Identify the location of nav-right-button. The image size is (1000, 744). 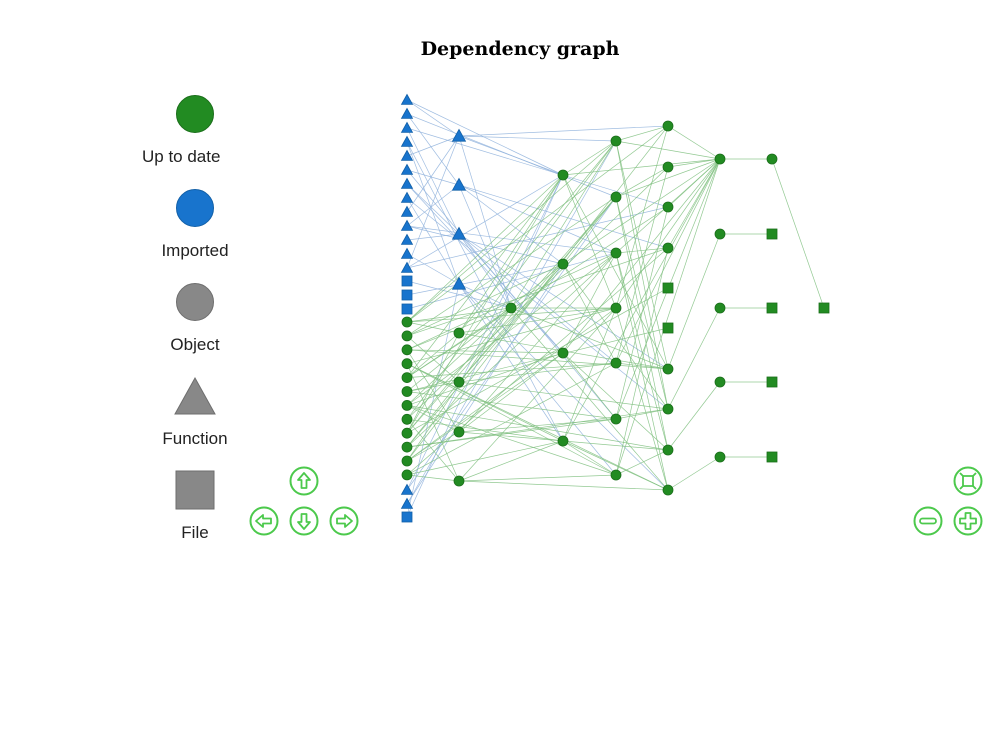
(344, 521).